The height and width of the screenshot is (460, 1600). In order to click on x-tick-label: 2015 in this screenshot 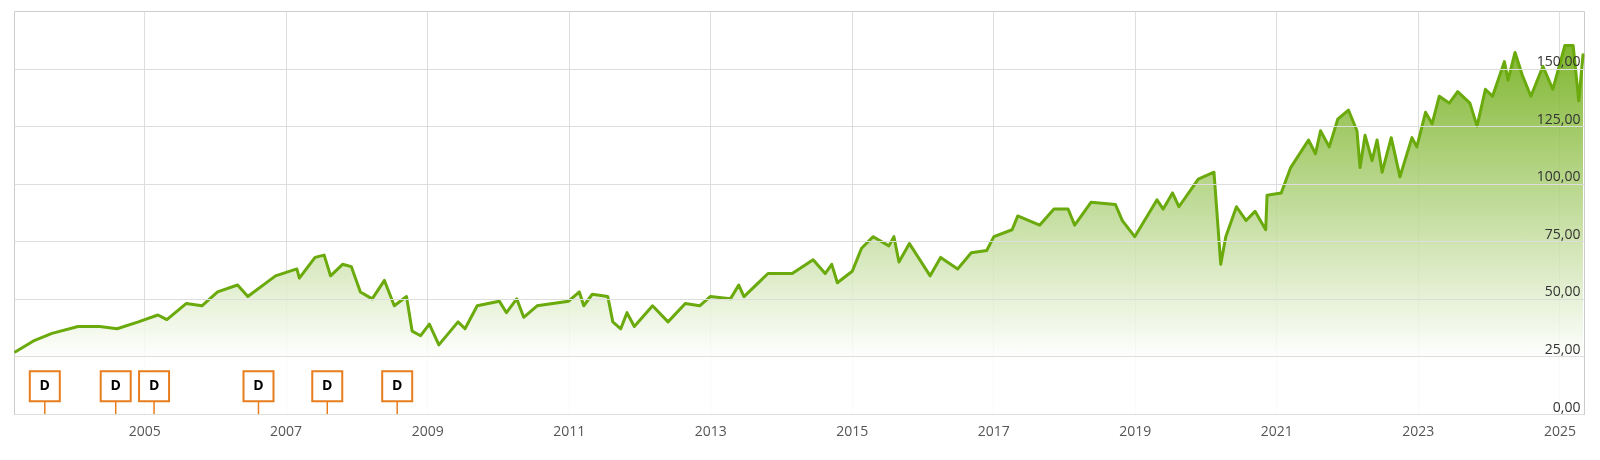, I will do `click(852, 430)`.